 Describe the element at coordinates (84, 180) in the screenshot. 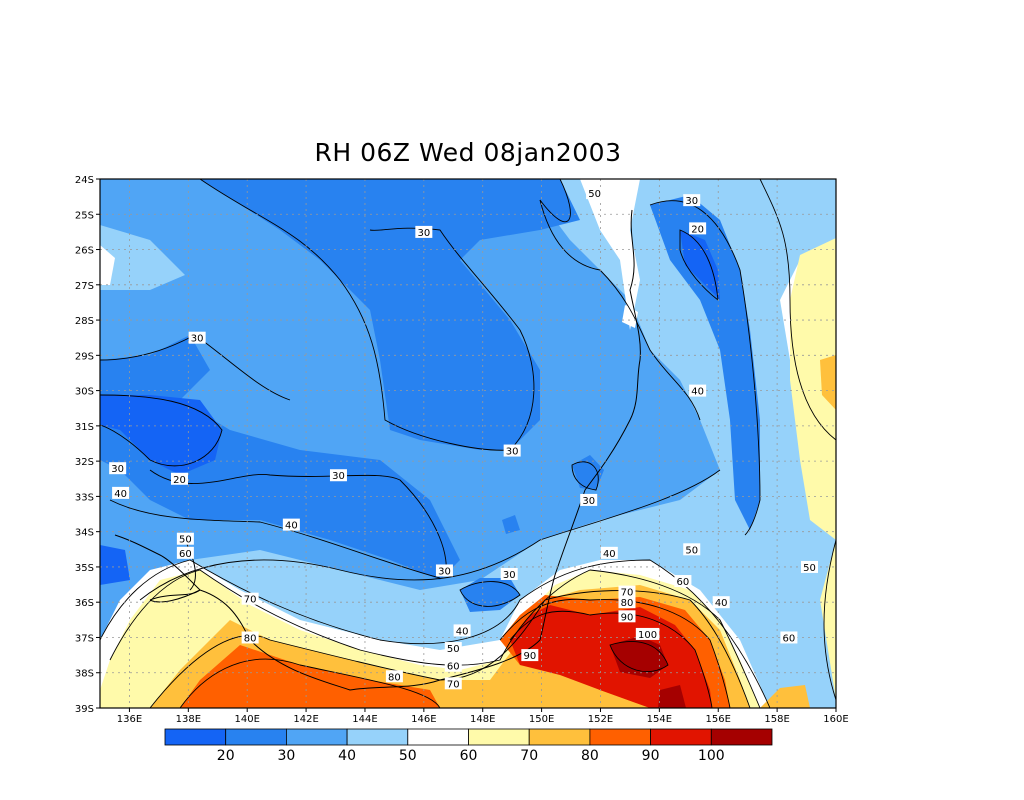

I see `lat-tick-label: 24S` at that location.